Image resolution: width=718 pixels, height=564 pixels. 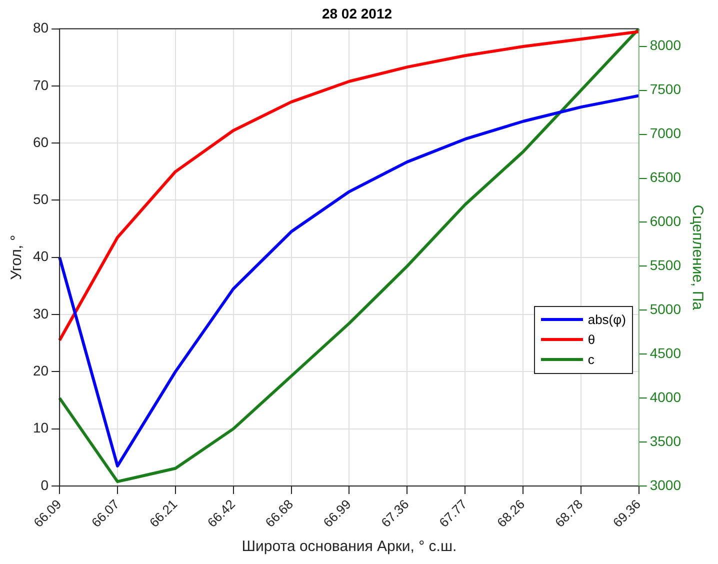 I want to click on y2-axis-title: Сцепление, Па, so click(x=697, y=257).